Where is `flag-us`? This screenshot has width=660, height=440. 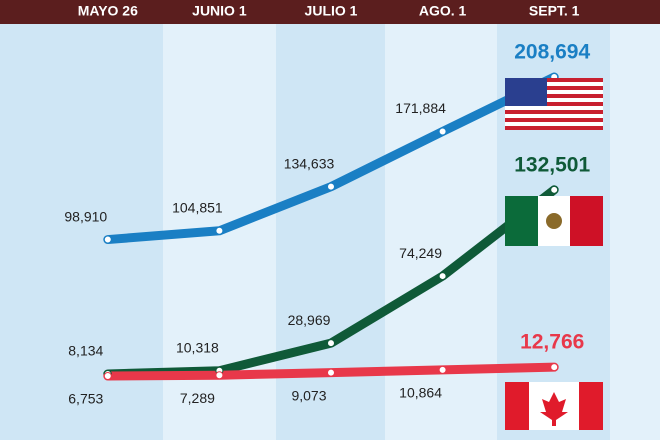 flag-us is located at coordinates (554, 104).